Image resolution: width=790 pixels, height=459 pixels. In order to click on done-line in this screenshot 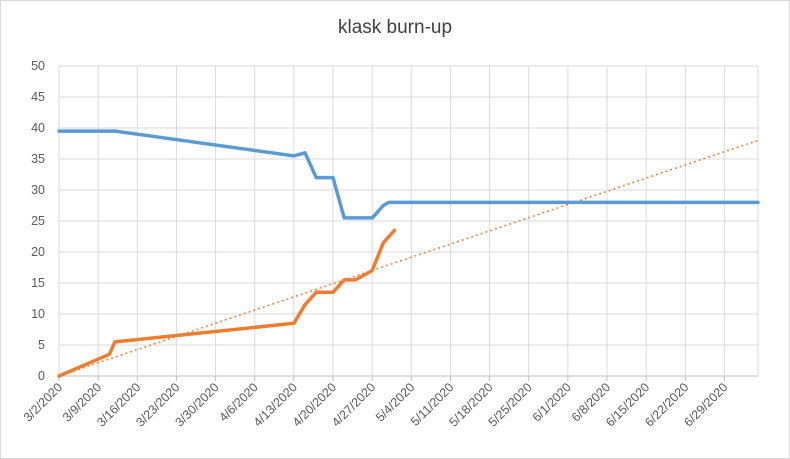, I will do `click(227, 303)`.